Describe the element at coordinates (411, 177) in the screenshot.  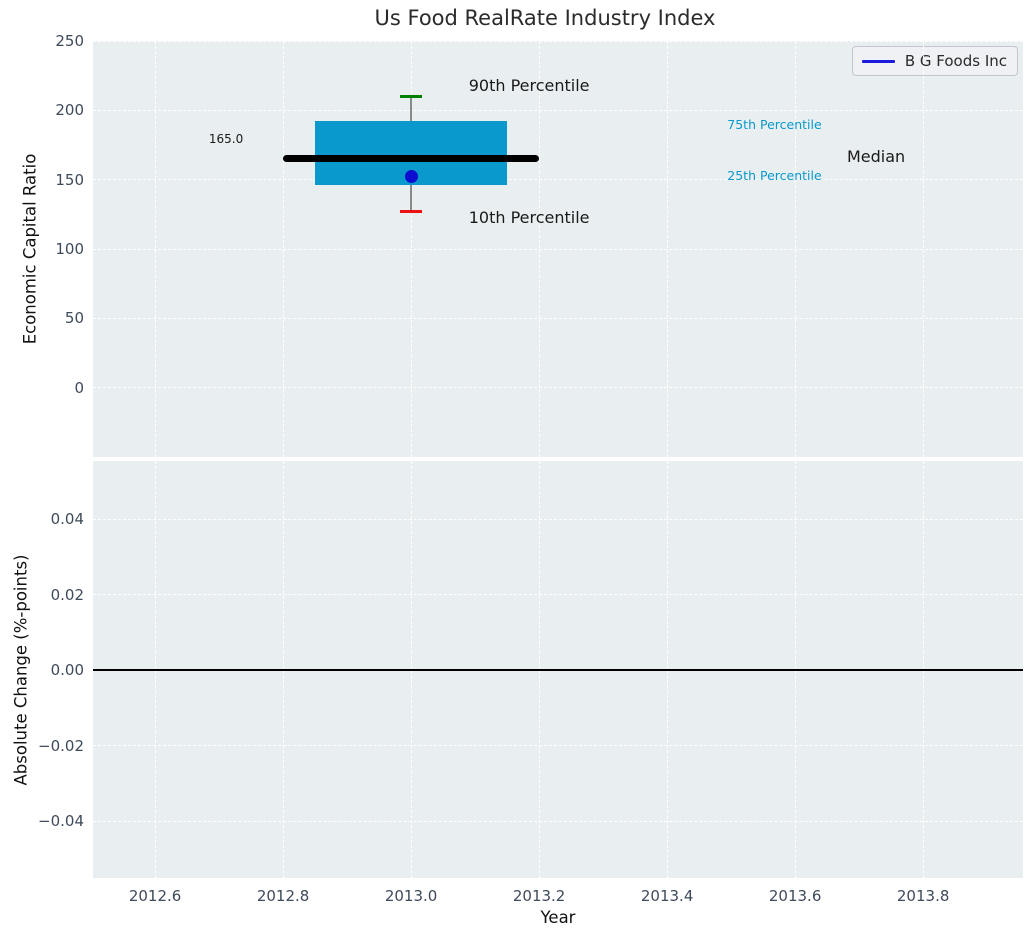
I see `company-dot` at that location.